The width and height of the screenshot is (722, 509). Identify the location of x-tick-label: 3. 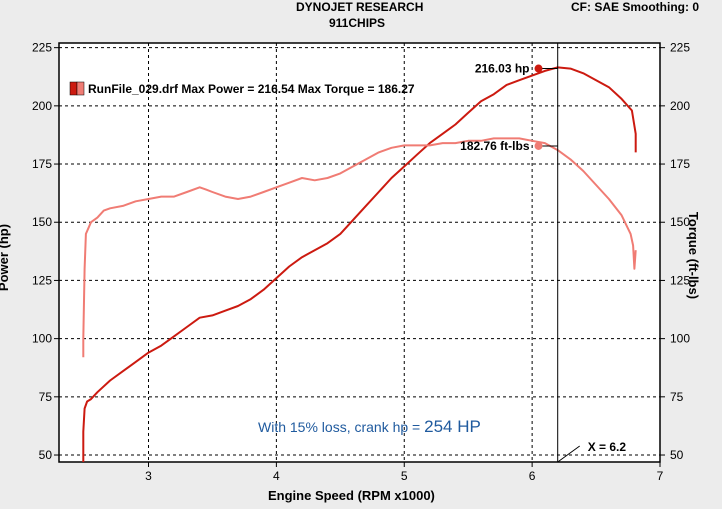
(148, 476).